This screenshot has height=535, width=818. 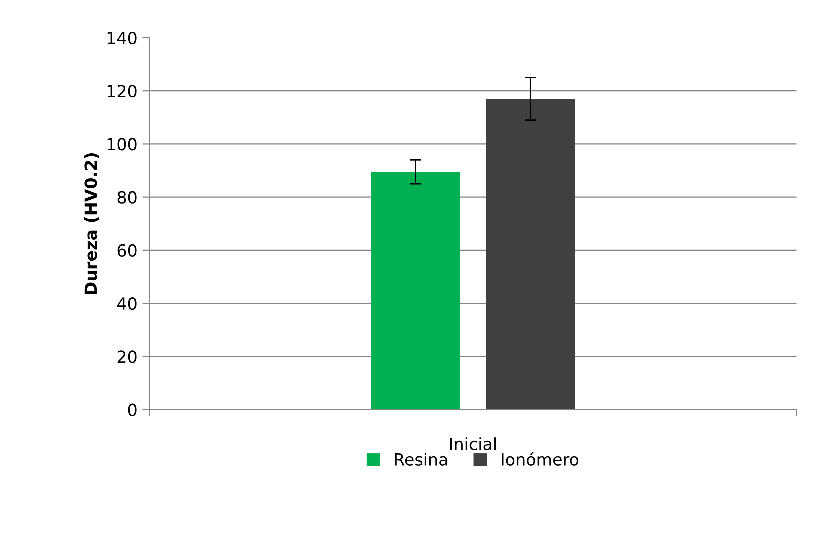 What do you see at coordinates (473, 444) in the screenshot?
I see `x-tick-label: Inicial` at bounding box center [473, 444].